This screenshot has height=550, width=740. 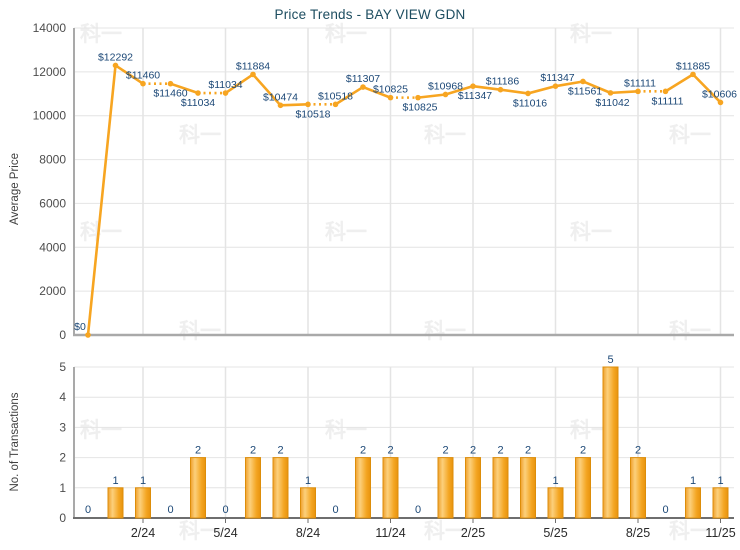 What do you see at coordinates (52, 291) in the screenshot?
I see `top-y-tick-label: 2000` at bounding box center [52, 291].